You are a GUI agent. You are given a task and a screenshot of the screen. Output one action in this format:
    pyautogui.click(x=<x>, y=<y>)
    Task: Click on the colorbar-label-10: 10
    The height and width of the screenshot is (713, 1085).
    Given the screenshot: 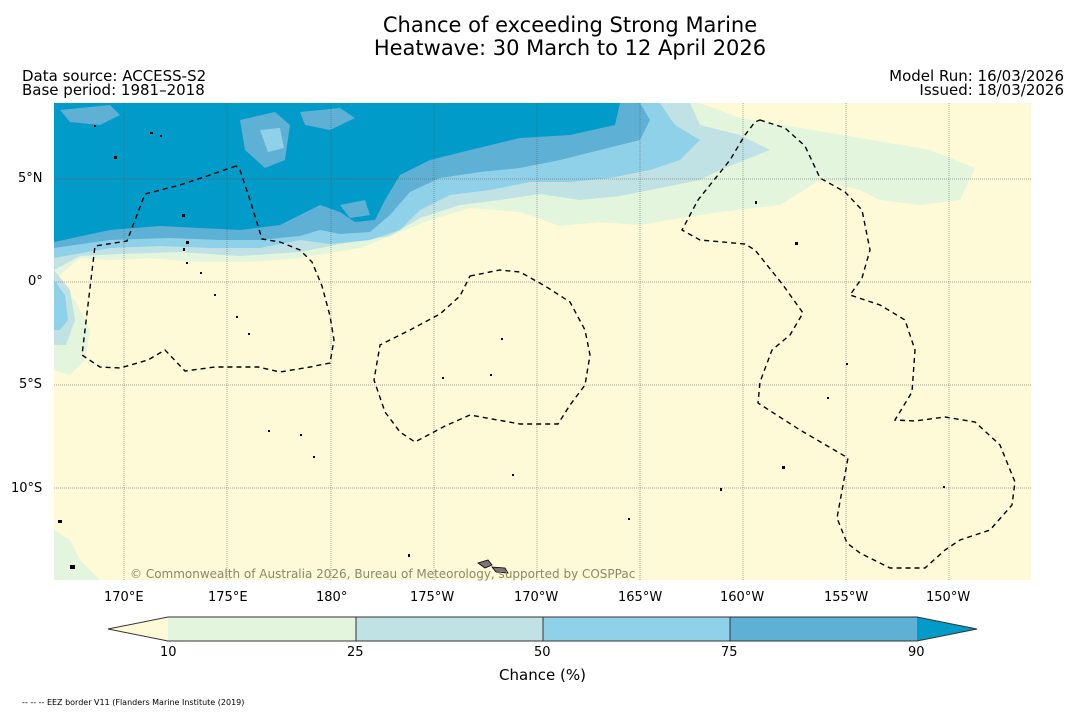 What is the action you would take?
    pyautogui.click(x=168, y=652)
    